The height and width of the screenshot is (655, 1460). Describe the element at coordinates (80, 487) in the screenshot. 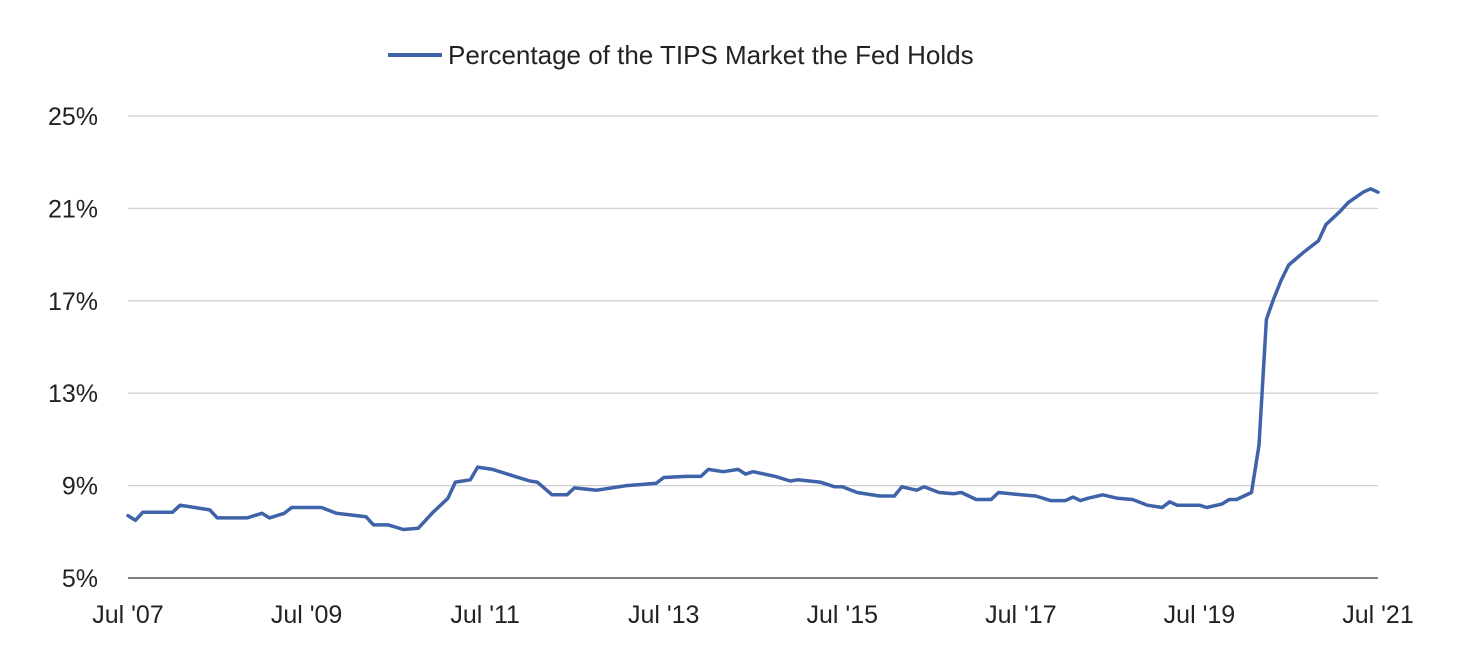

I see `y-tick-label: 9%` at that location.